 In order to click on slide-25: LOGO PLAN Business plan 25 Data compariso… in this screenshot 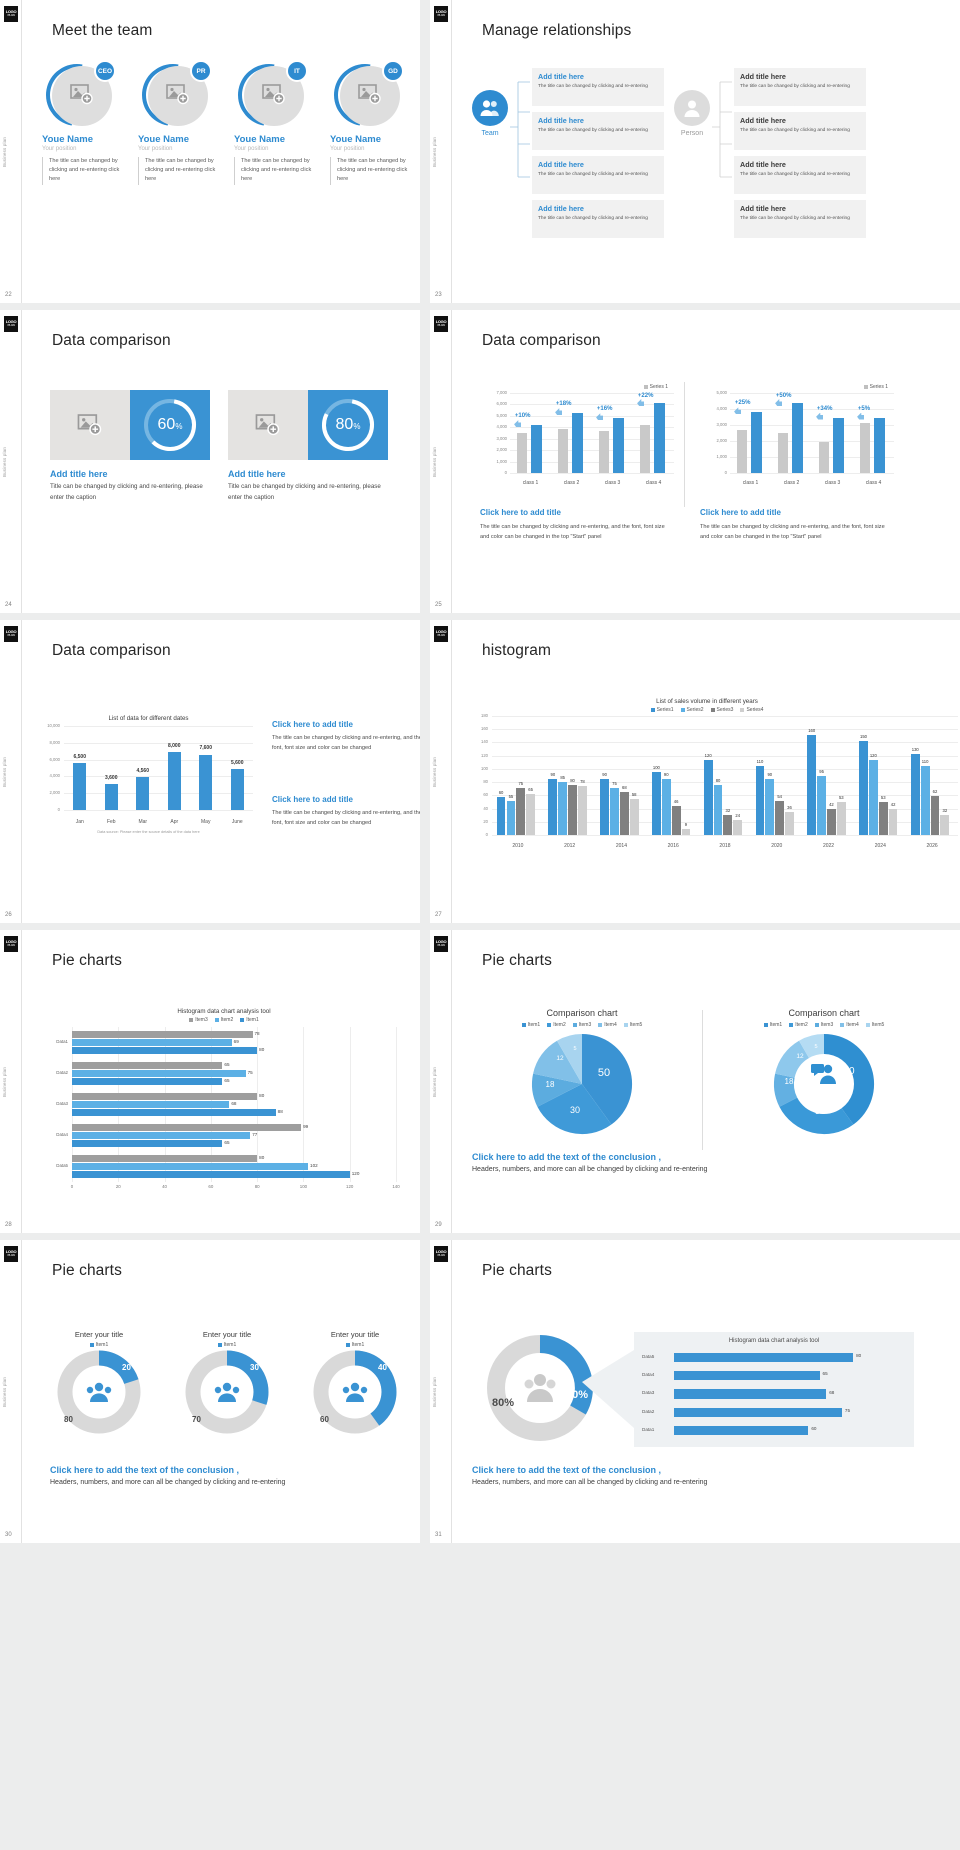, I will do `click(695, 465)`.